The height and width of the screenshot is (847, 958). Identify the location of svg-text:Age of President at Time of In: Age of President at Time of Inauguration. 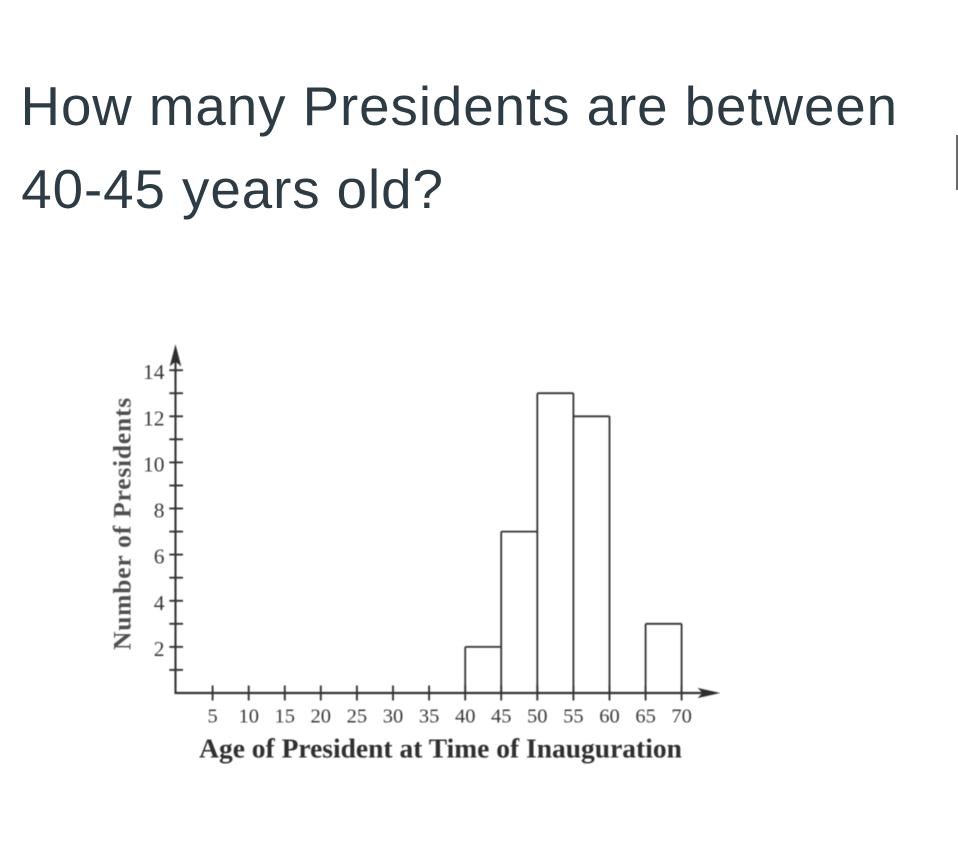
(440, 748).